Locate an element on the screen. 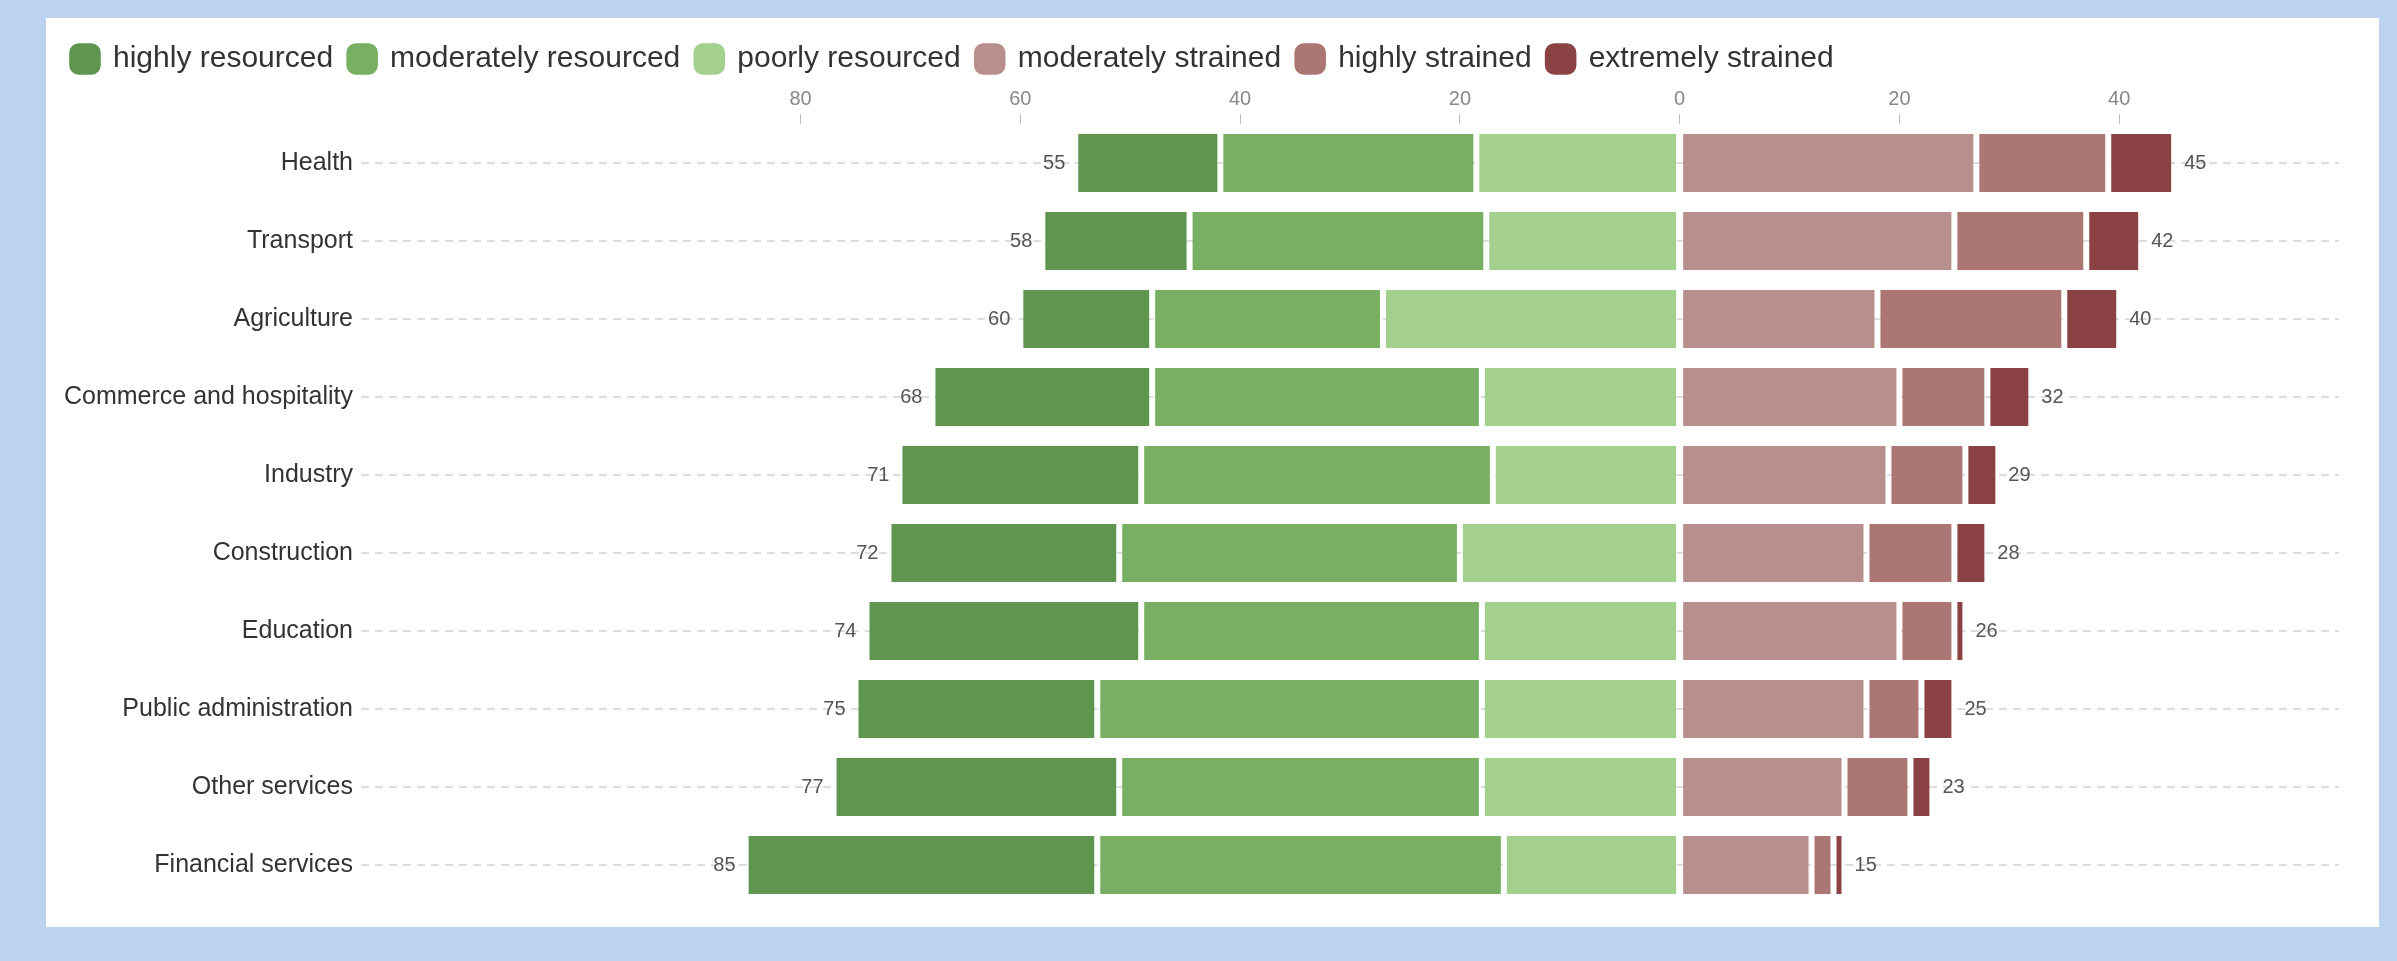 This screenshot has height=961, width=2397. x-tick-label: 60 is located at coordinates (1020, 97).